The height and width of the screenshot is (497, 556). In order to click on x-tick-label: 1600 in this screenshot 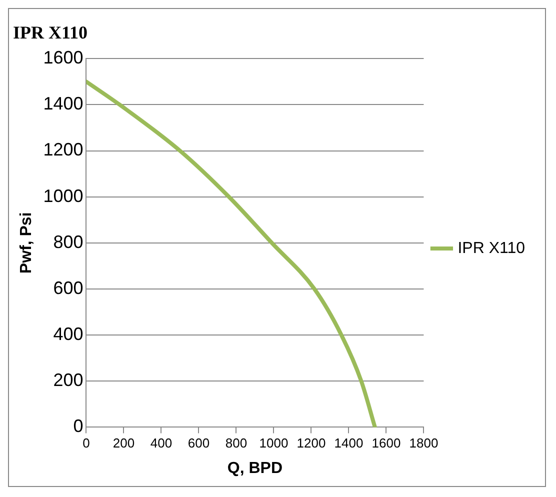, I will do `click(386, 443)`.